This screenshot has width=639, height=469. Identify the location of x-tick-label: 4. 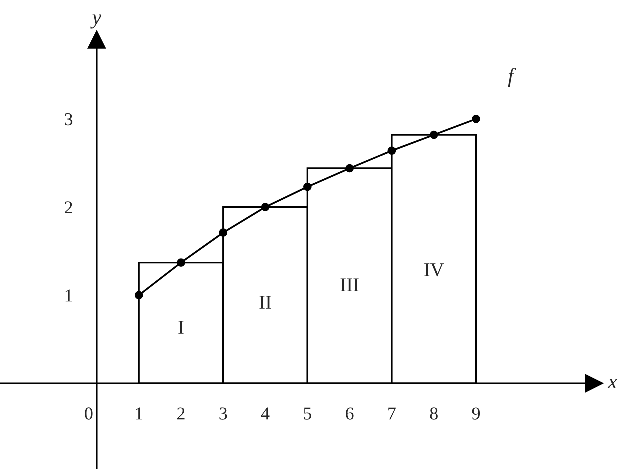
(265, 414).